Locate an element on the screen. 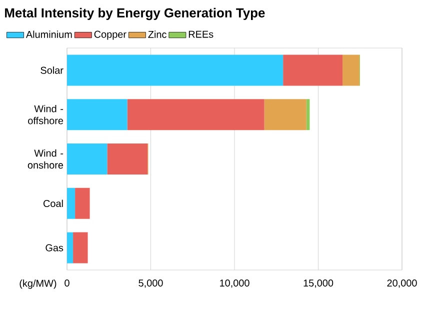  chart-title: Metal Intensity by Energy Generation Type is located at coordinates (135, 14).